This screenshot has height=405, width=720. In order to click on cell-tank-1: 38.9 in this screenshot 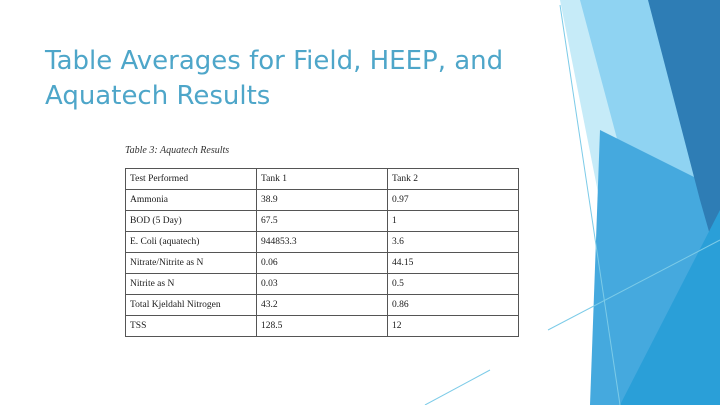, I will do `click(322, 200)`.